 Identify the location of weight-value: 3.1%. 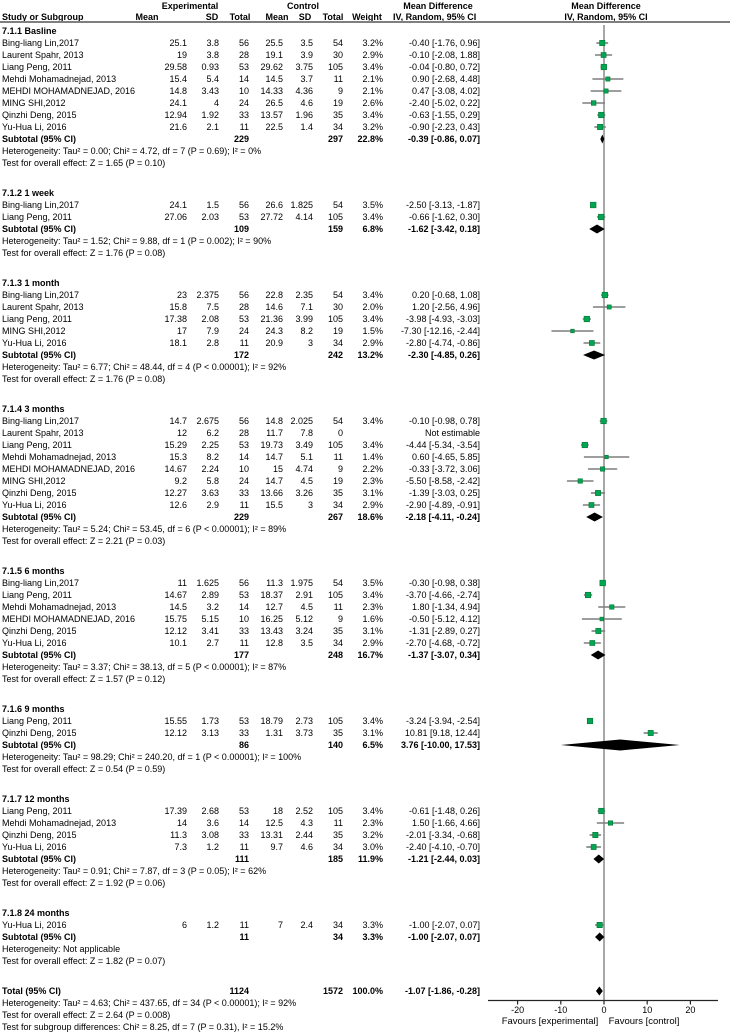
(372, 493).